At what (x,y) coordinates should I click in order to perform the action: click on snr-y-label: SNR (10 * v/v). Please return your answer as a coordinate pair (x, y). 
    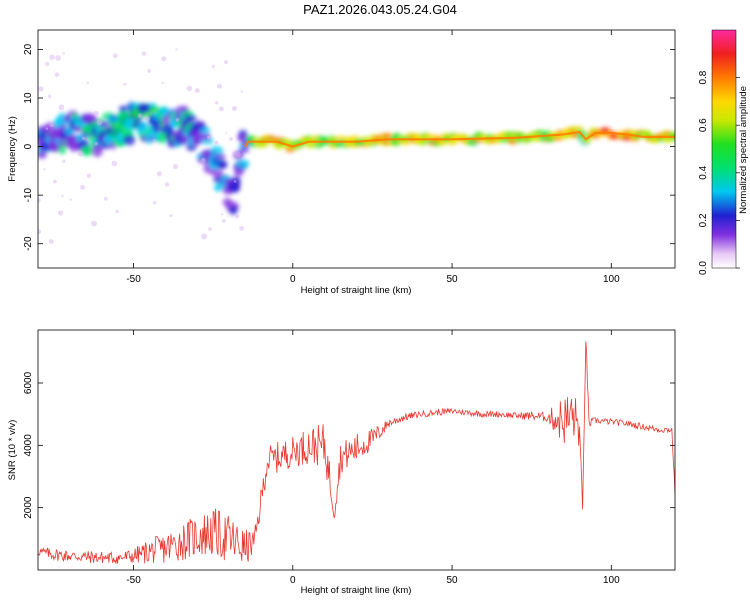
    Looking at the image, I should click on (12, 450).